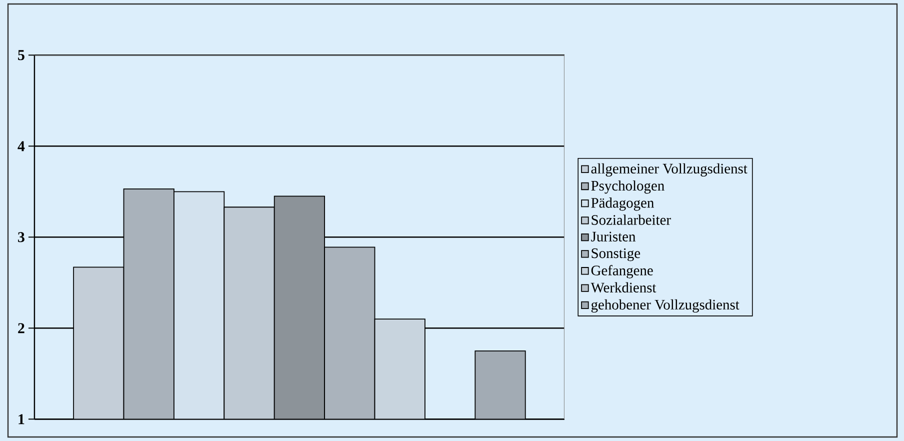 Image resolution: width=904 pixels, height=441 pixels. I want to click on y-tick-label: 3, so click(21, 237).